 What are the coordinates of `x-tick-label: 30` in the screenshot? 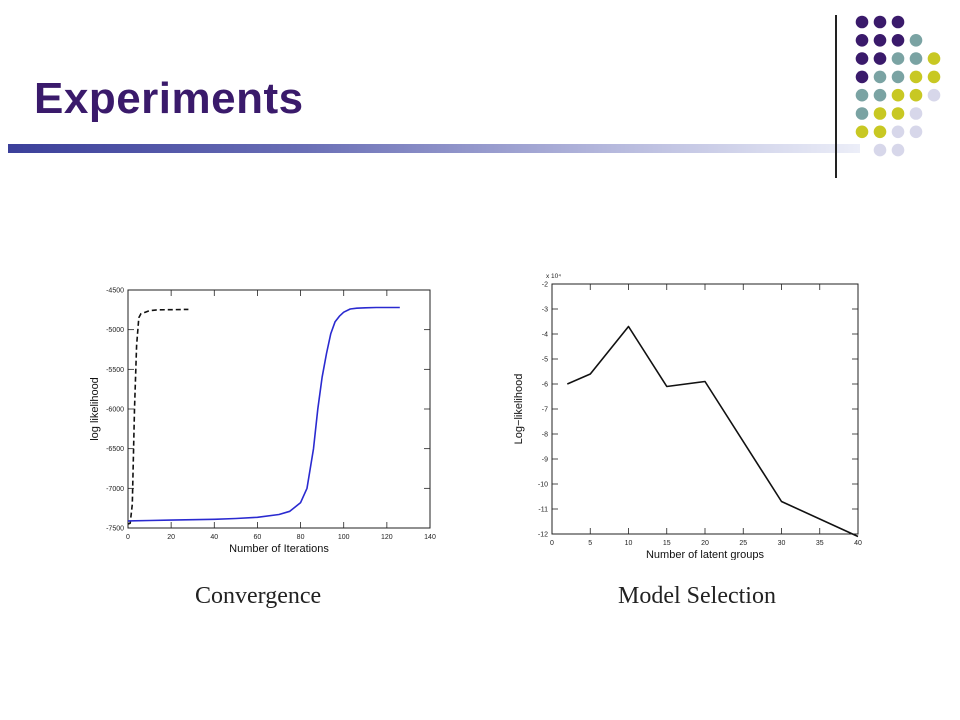 It's located at (782, 543).